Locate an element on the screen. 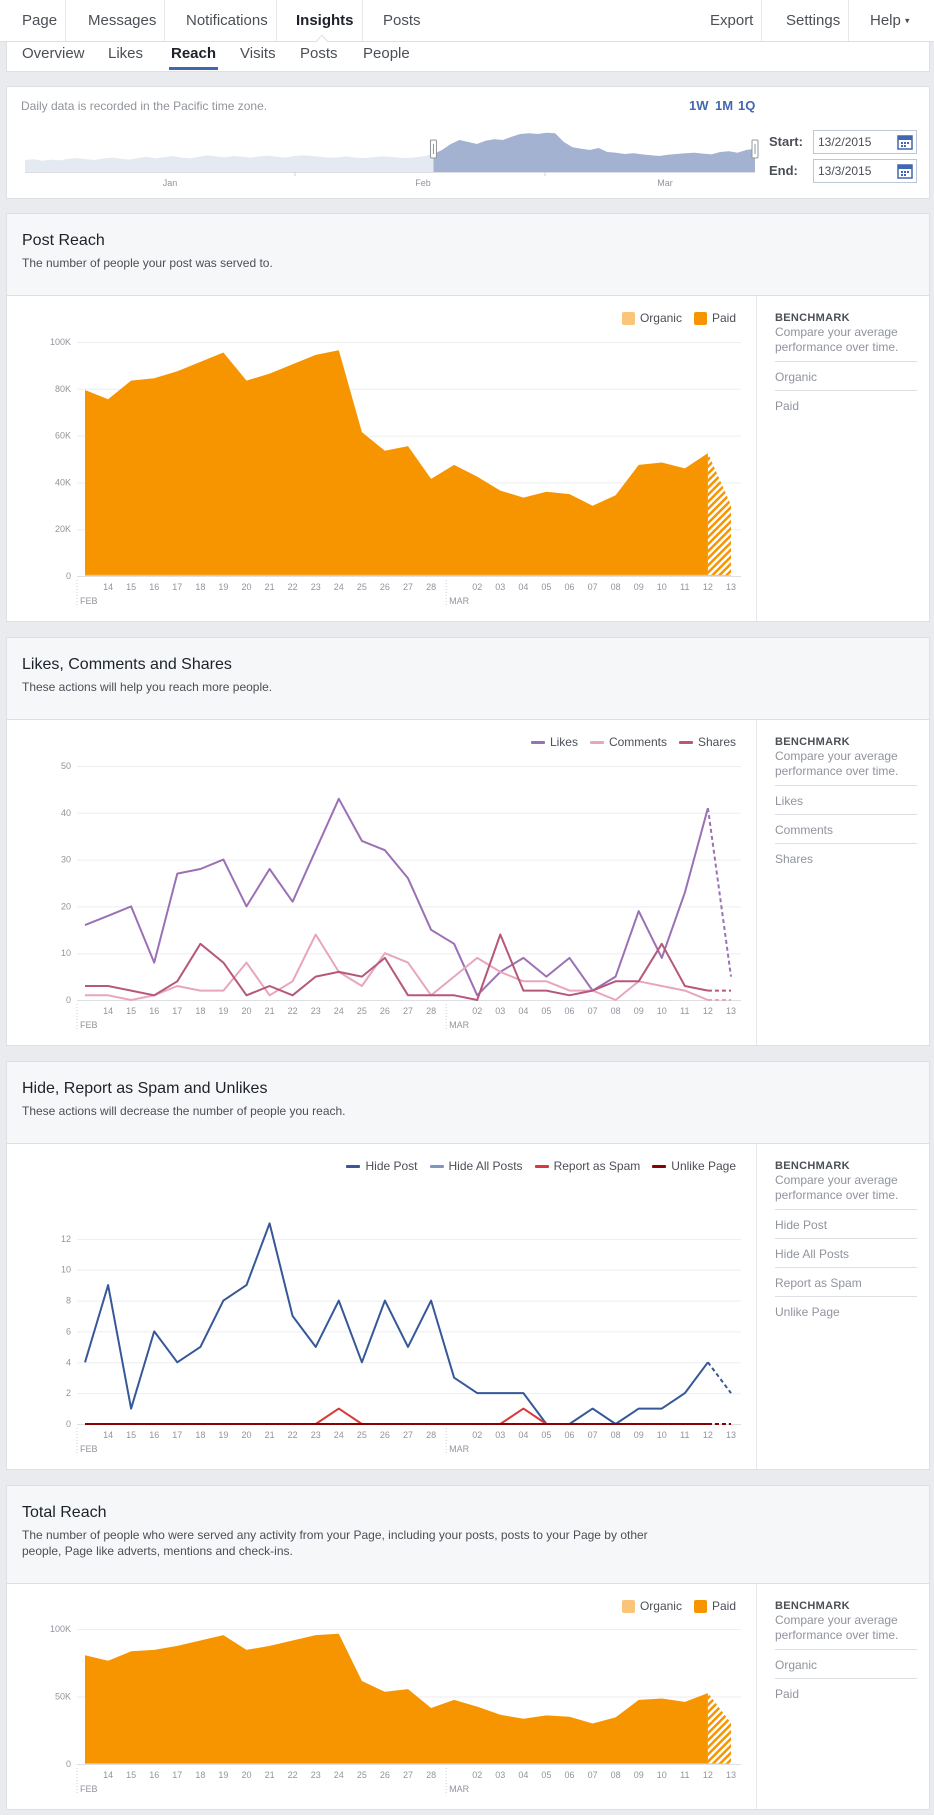 The width and height of the screenshot is (934, 1815). x-tick-label: 04 is located at coordinates (523, 1775).